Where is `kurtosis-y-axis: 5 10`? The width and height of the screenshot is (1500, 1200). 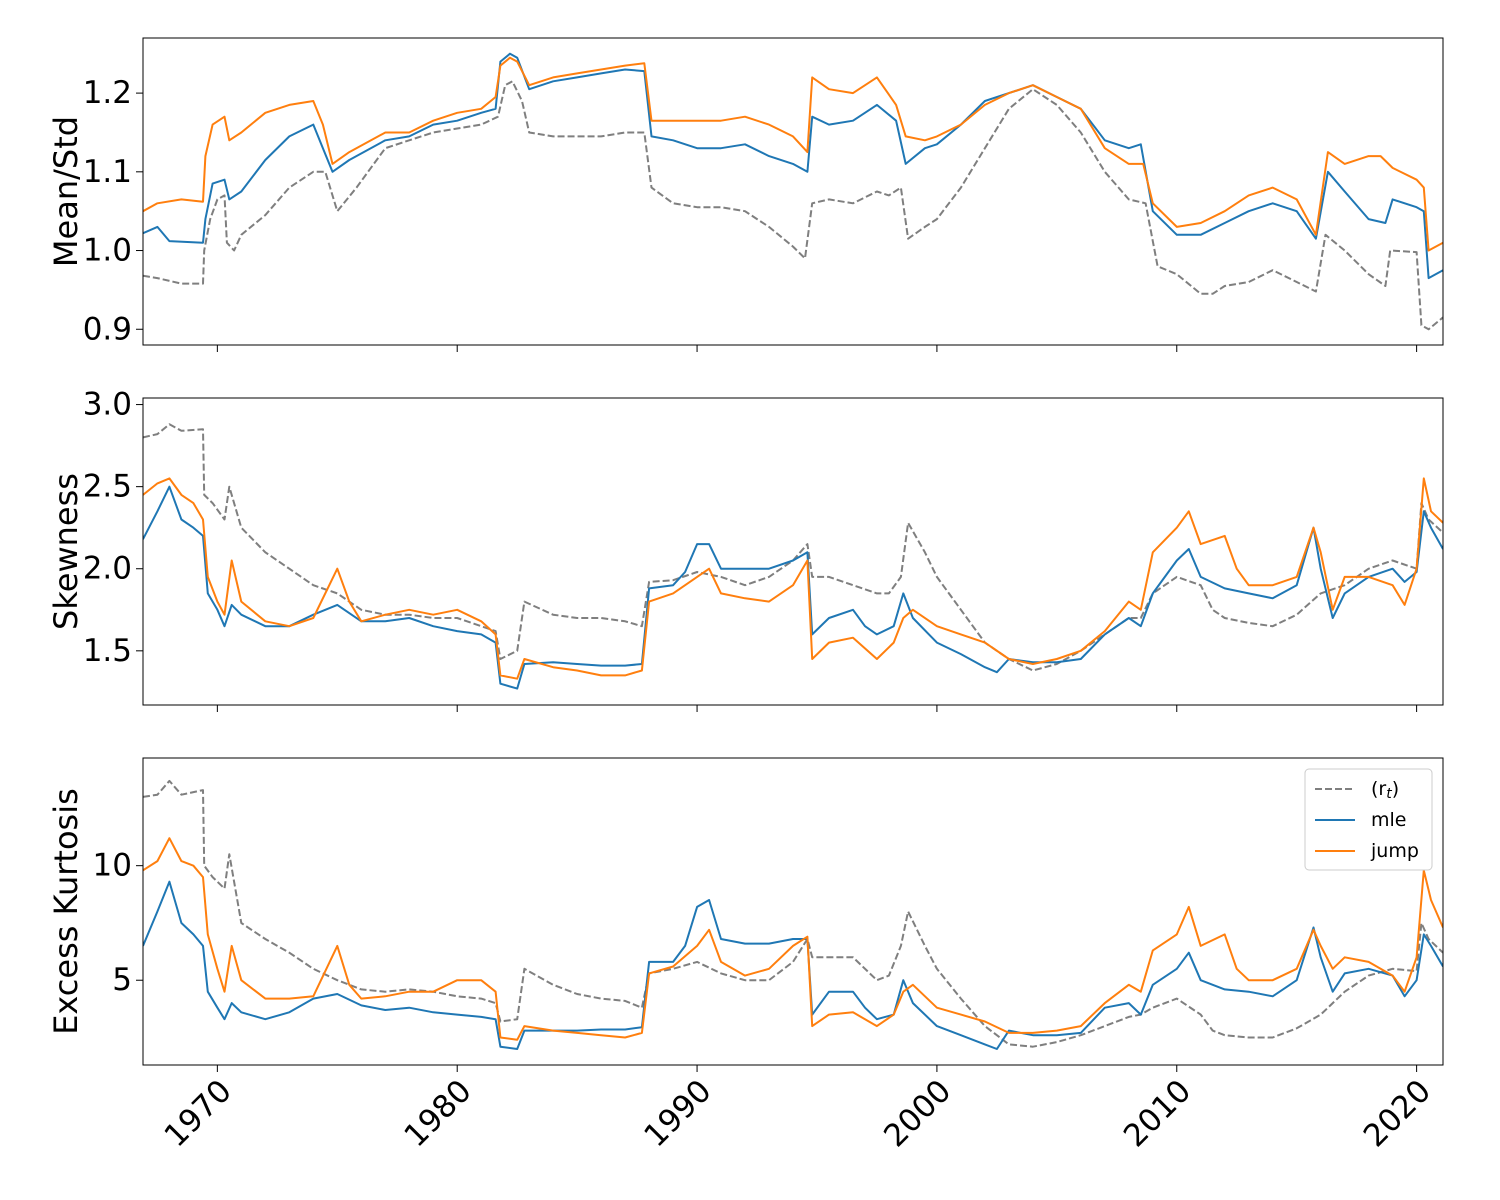
kurtosis-y-axis: 5 10 is located at coordinates (118, 923).